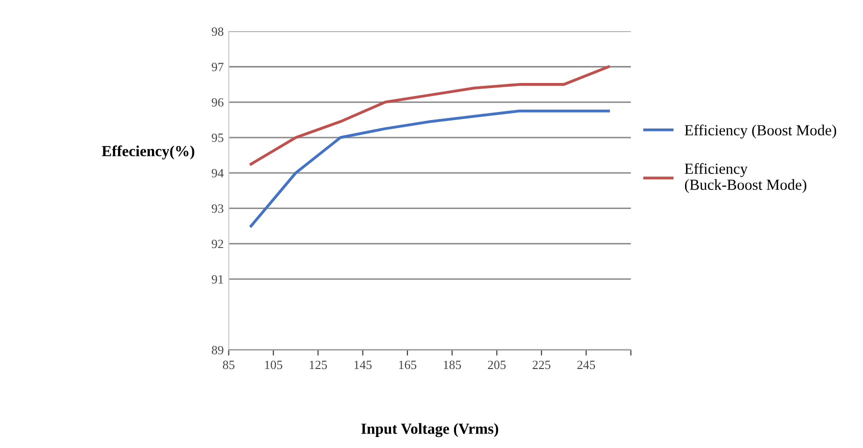 This screenshot has width=863, height=448. I want to click on y-tick-label: 96, so click(218, 102).